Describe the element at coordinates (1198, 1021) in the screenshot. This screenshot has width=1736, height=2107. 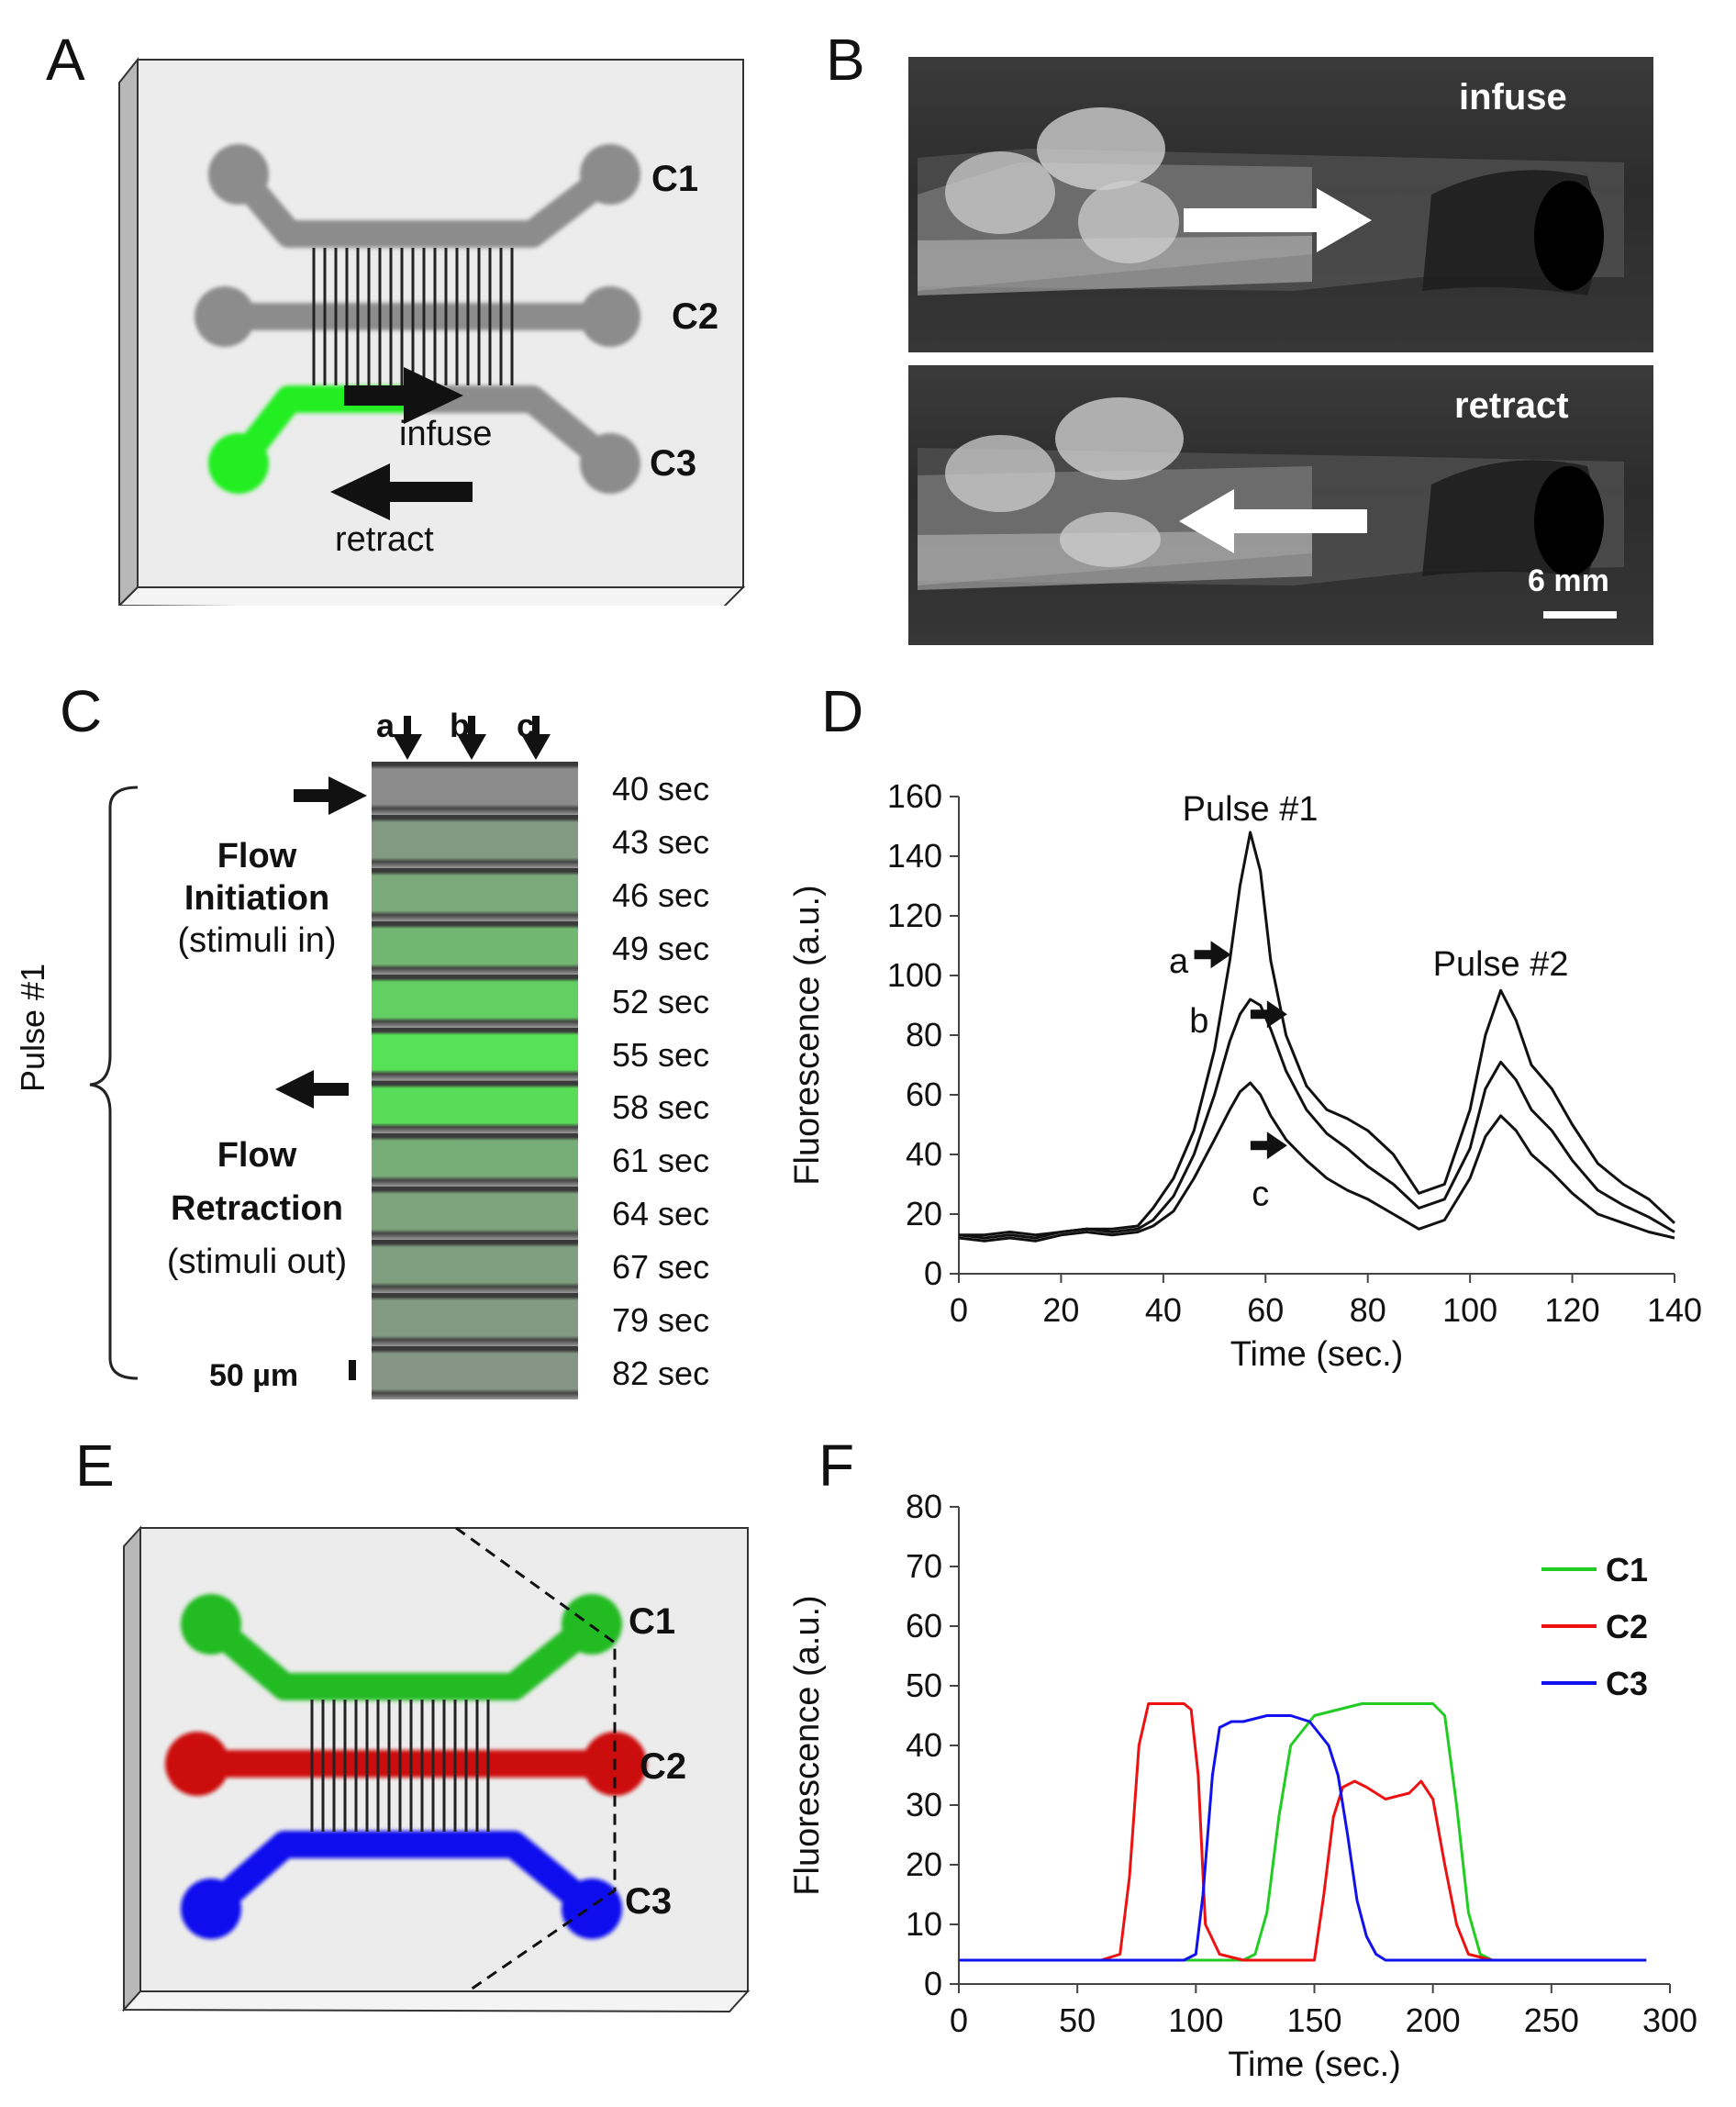
I see `annotation-label-b: b` at that location.